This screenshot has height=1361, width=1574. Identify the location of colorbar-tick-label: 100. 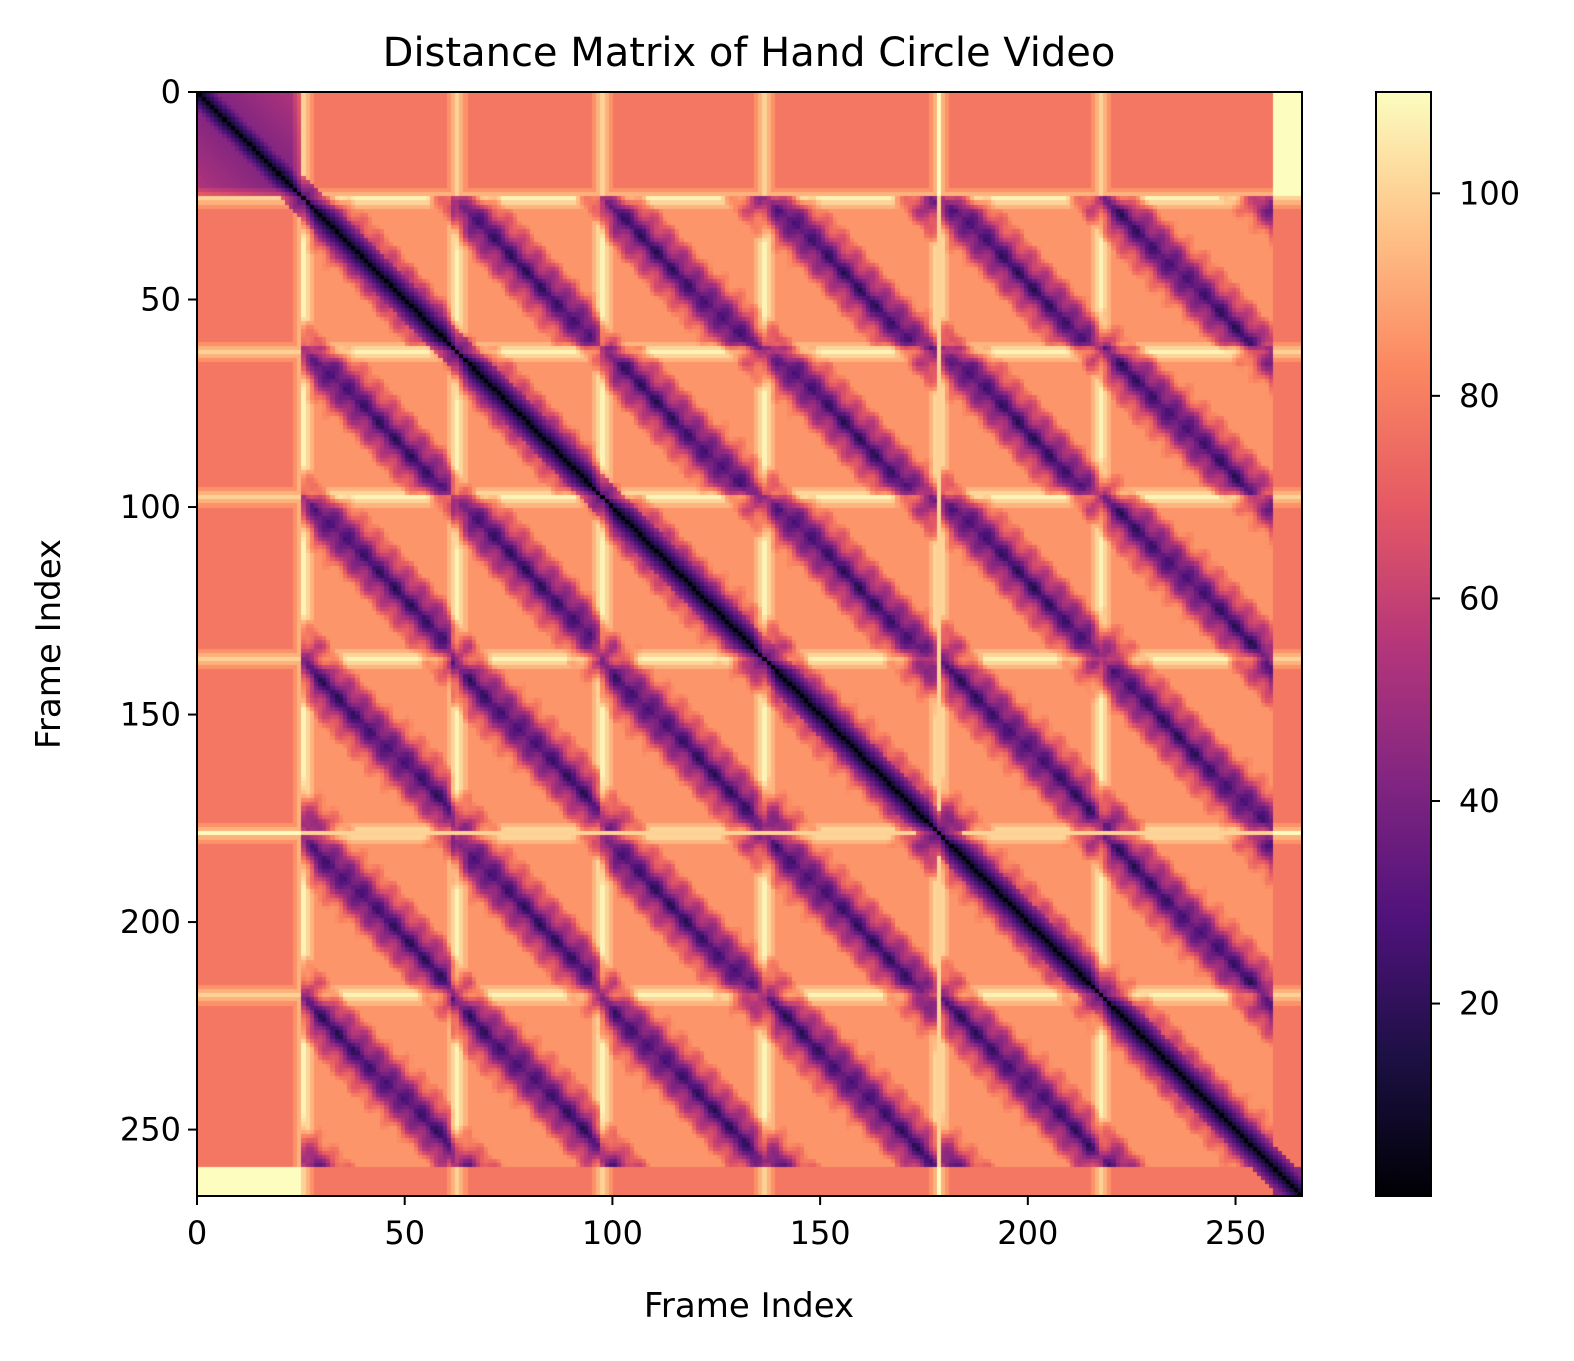
(1489, 193).